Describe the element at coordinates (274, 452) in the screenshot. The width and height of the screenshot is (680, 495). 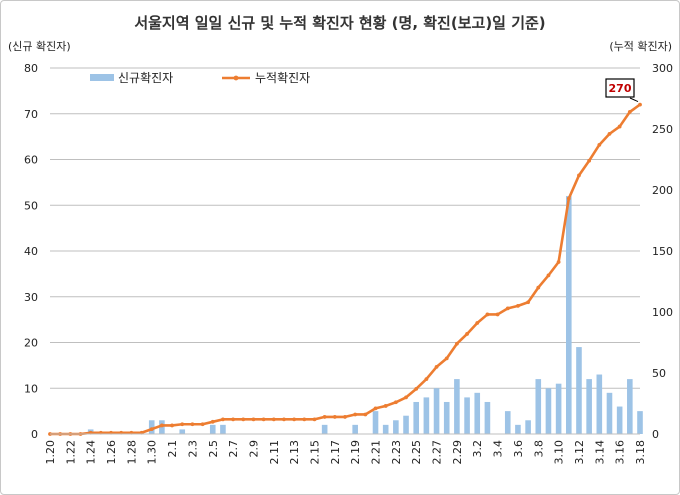
I see `x-tick-label: 2.11` at that location.